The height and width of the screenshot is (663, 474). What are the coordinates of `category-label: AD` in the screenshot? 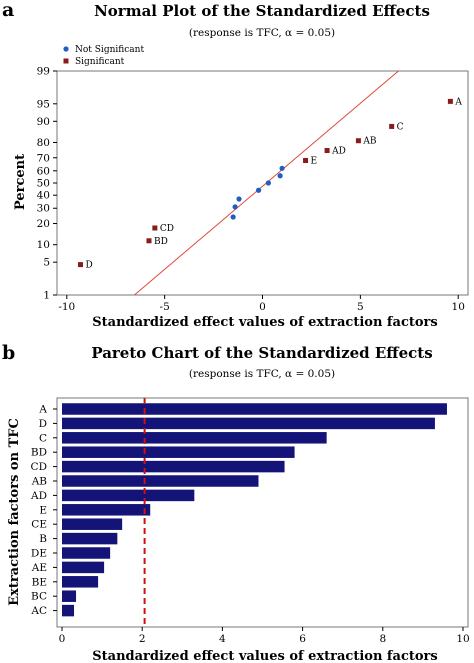 It's located at (38, 496).